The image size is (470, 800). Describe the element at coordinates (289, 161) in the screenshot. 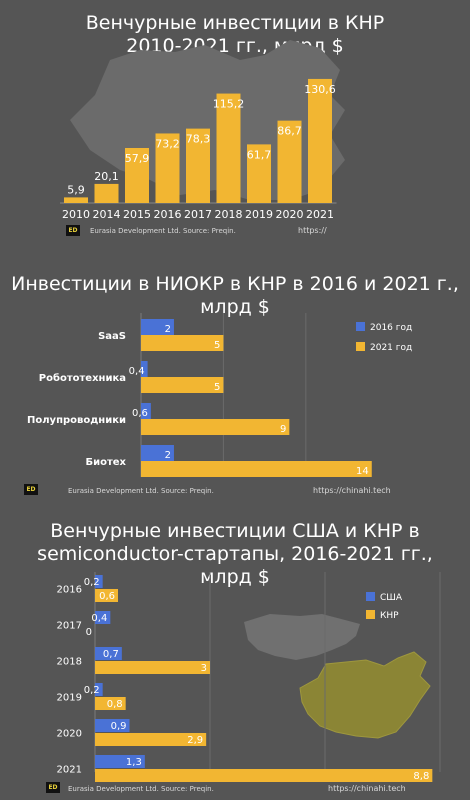

I see `bar-2020` at that location.